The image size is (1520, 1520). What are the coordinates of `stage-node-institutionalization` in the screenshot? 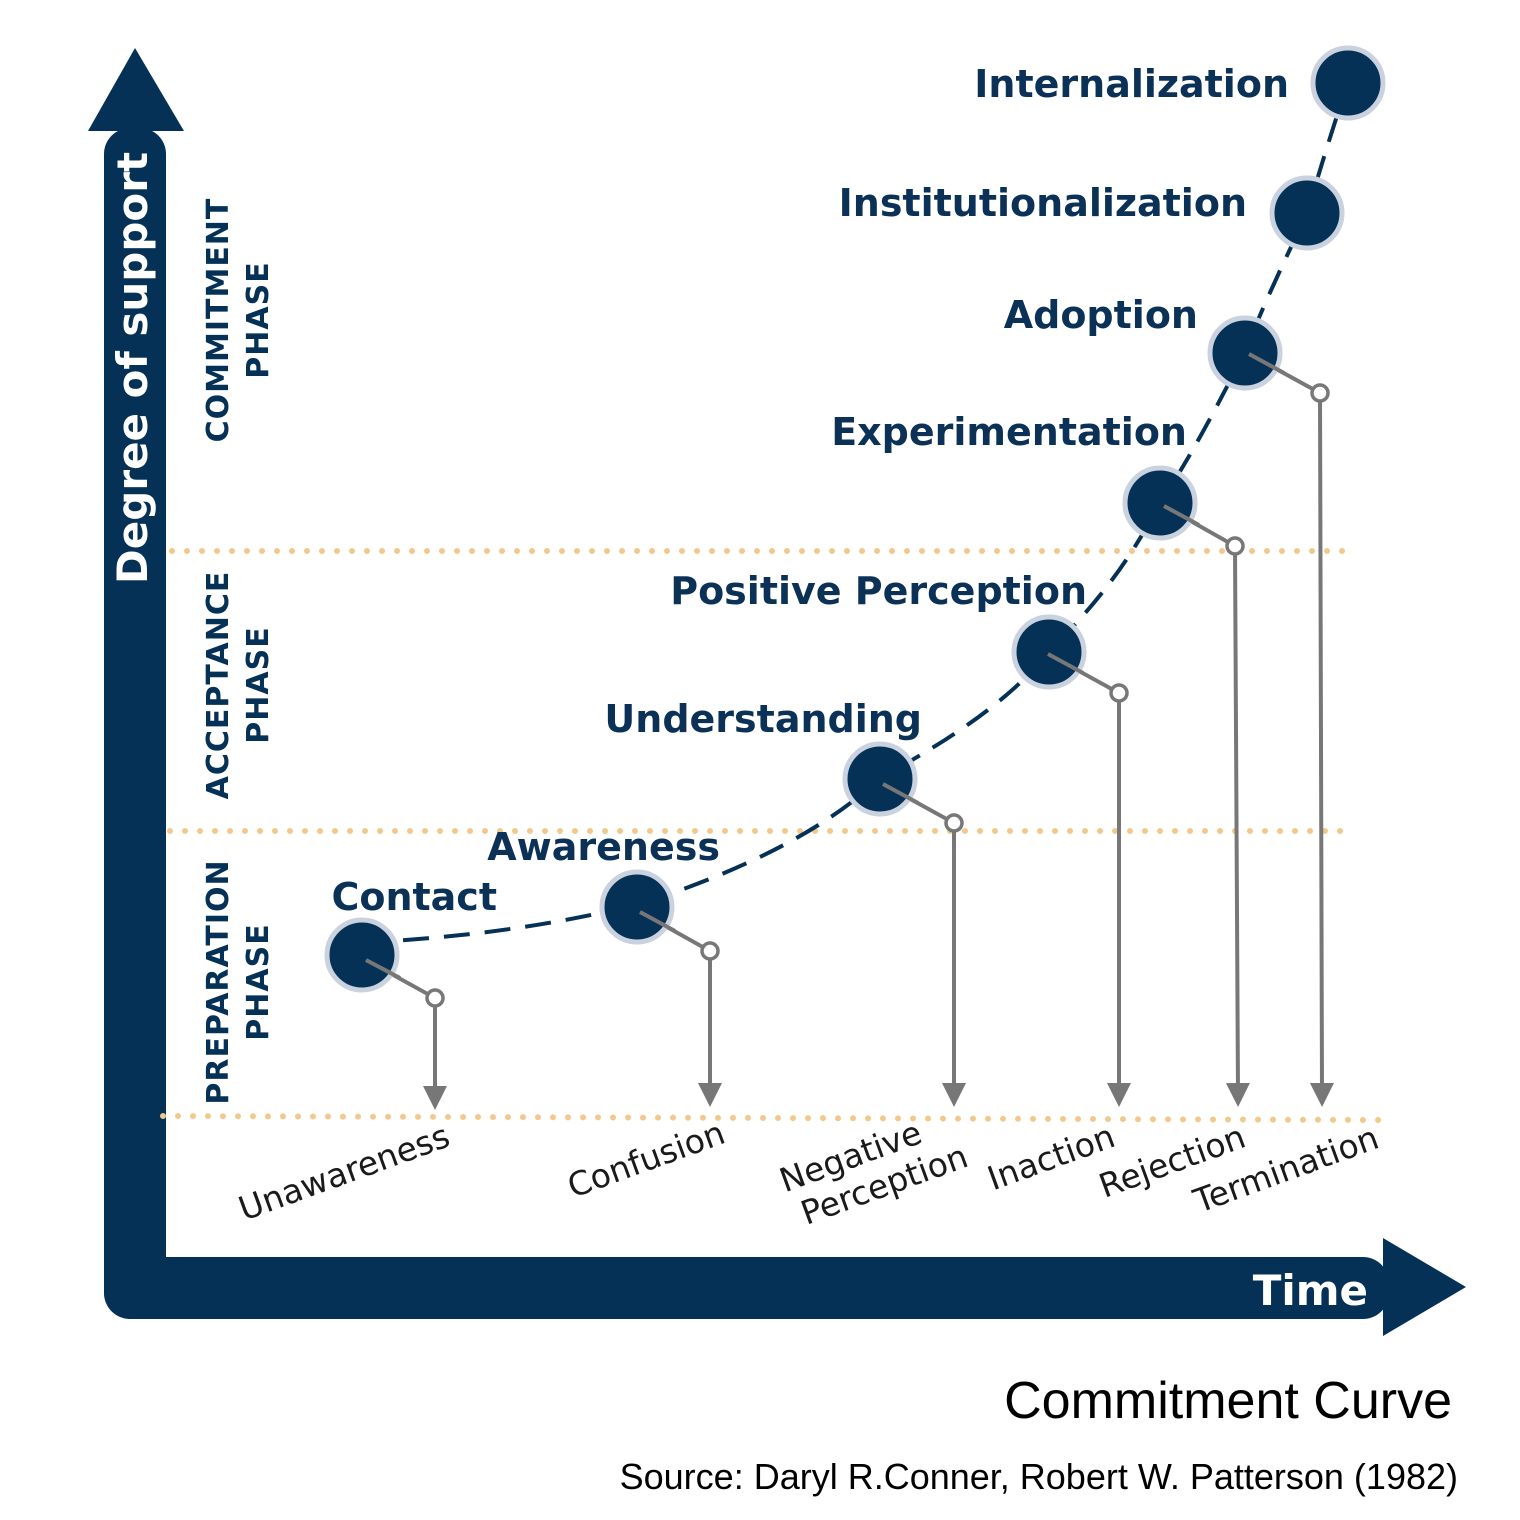 It's located at (1307, 213).